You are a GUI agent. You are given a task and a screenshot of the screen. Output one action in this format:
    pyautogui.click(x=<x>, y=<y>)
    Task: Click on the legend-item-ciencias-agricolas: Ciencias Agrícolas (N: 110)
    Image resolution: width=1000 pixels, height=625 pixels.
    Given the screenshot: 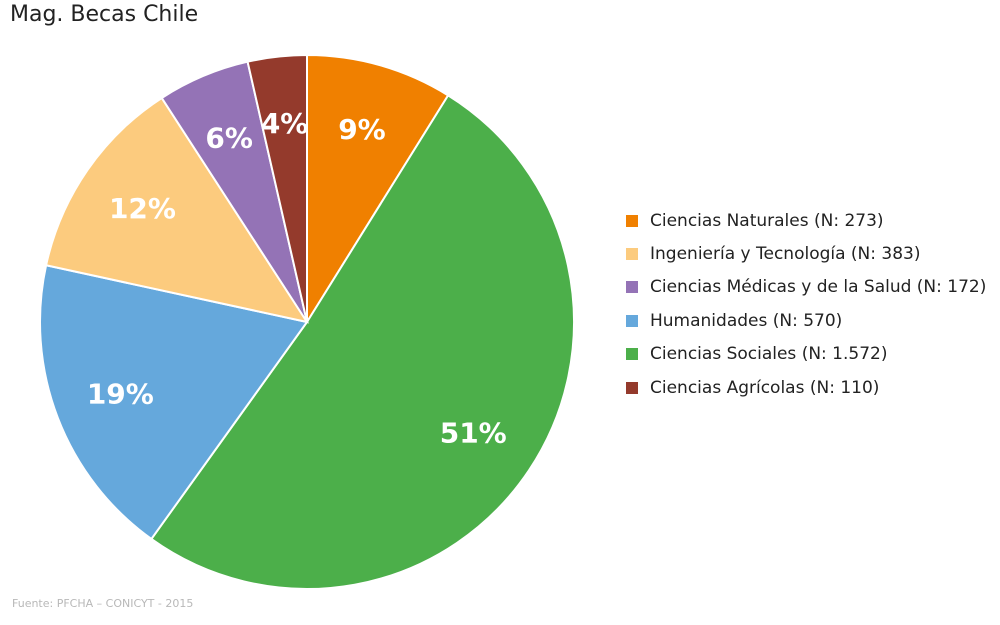 What is the action you would take?
    pyautogui.click(x=806, y=387)
    